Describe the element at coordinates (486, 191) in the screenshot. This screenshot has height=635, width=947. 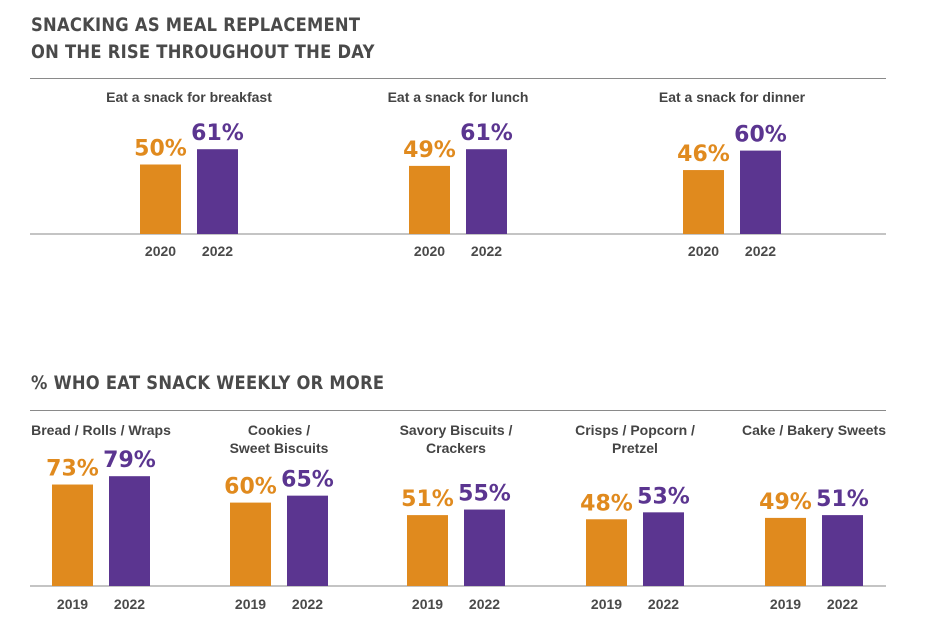
I see `bar-eat-a-snack-for-lunch-2022` at that location.